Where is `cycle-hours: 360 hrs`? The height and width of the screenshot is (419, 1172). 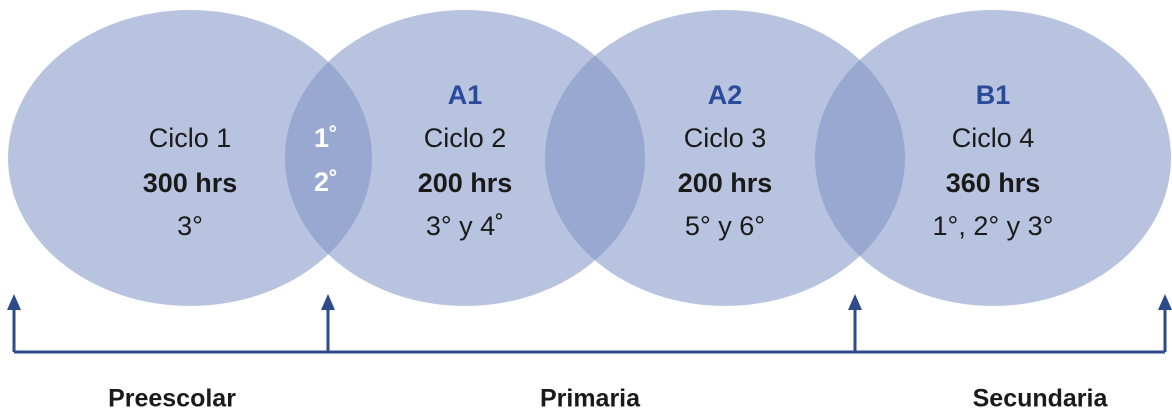 cycle-hours: 360 hrs is located at coordinates (993, 183).